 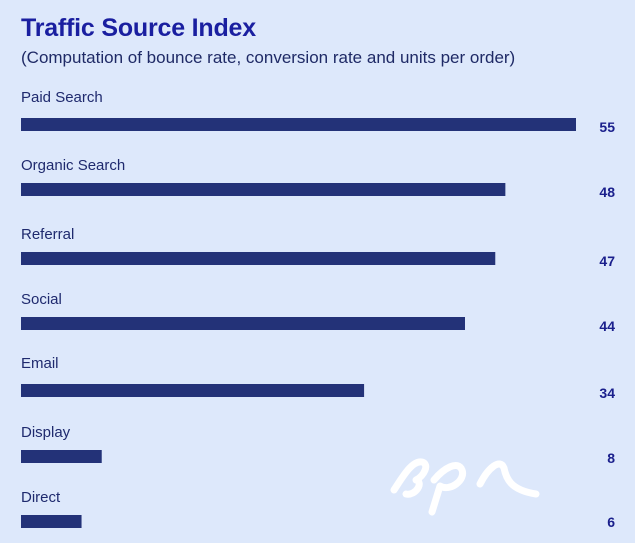 I want to click on chart-title: Traffic Source Index, so click(x=138, y=28).